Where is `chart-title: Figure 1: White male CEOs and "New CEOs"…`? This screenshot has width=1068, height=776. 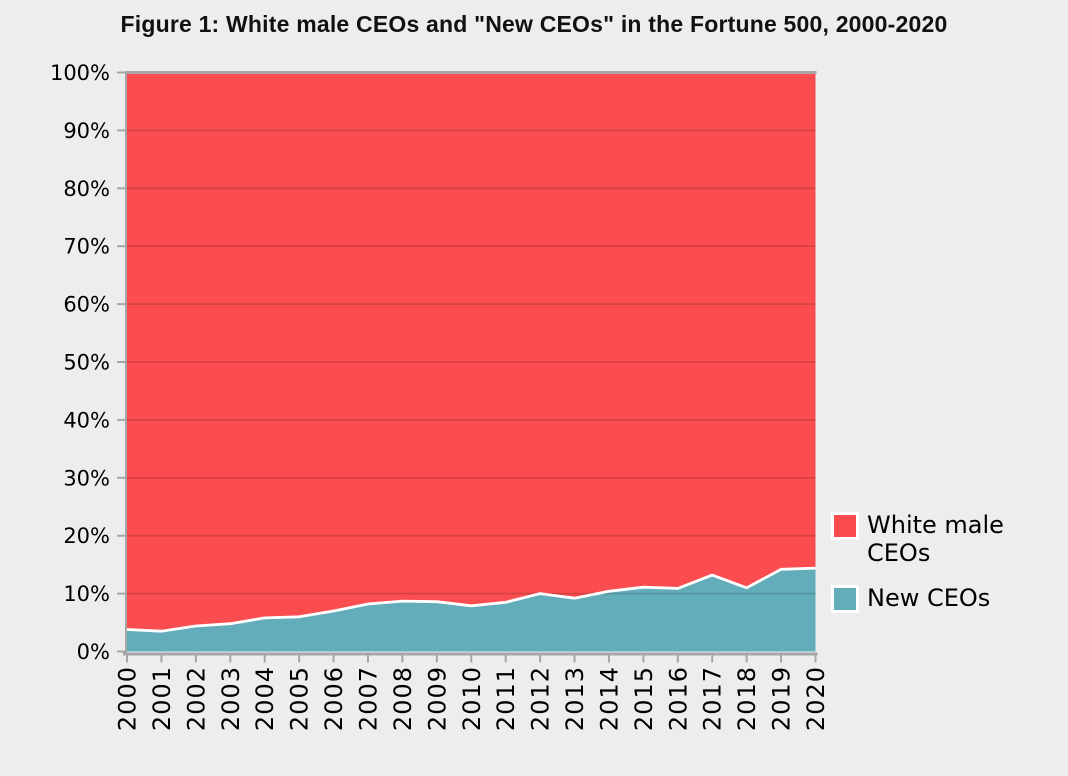
chart-title: Figure 1: White male CEOs and "New CEOs"… is located at coordinates (534, 24).